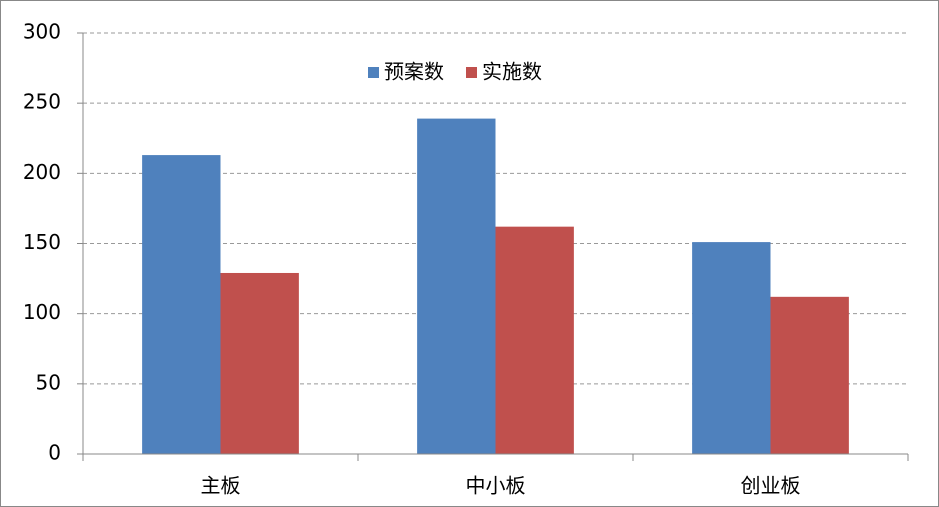 This screenshot has width=939, height=507. Describe the element at coordinates (496, 486) in the screenshot. I see `x-tick-label: 中小板` at that location.